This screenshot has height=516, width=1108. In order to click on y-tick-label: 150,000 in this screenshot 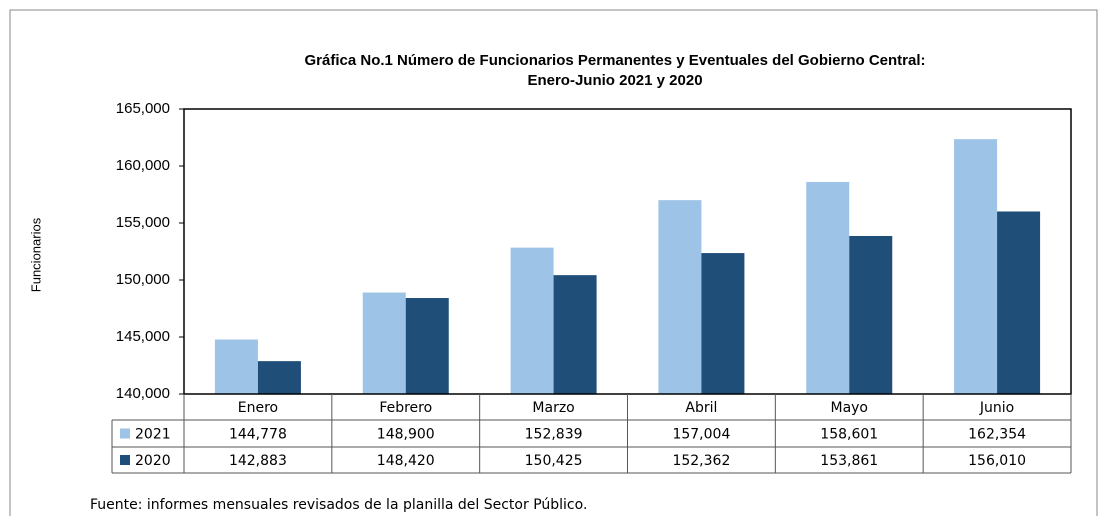, I will do `click(143, 279)`.